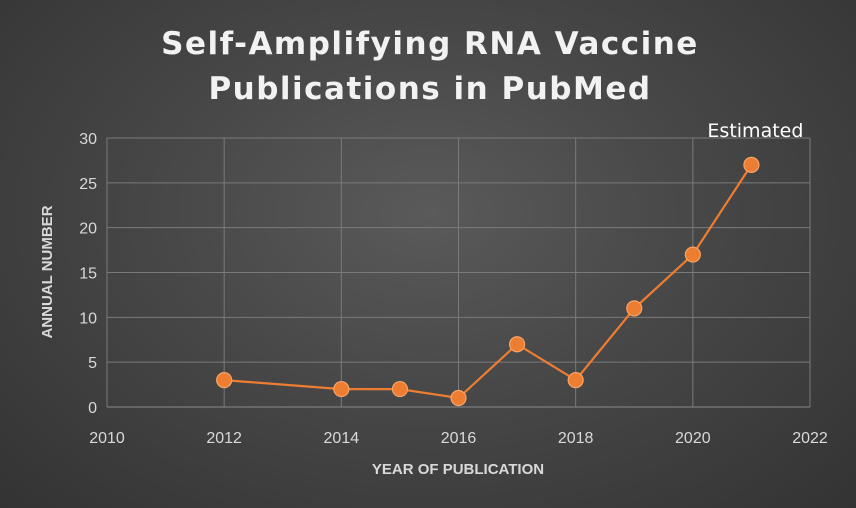 The width and height of the screenshot is (856, 508). Describe the element at coordinates (88, 318) in the screenshot. I see `y-tick-label: 10` at that location.